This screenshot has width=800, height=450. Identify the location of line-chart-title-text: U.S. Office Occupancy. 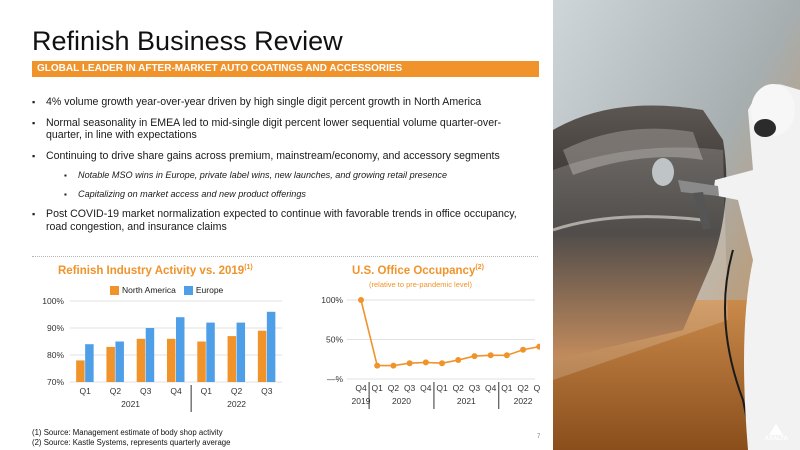
(414, 270).